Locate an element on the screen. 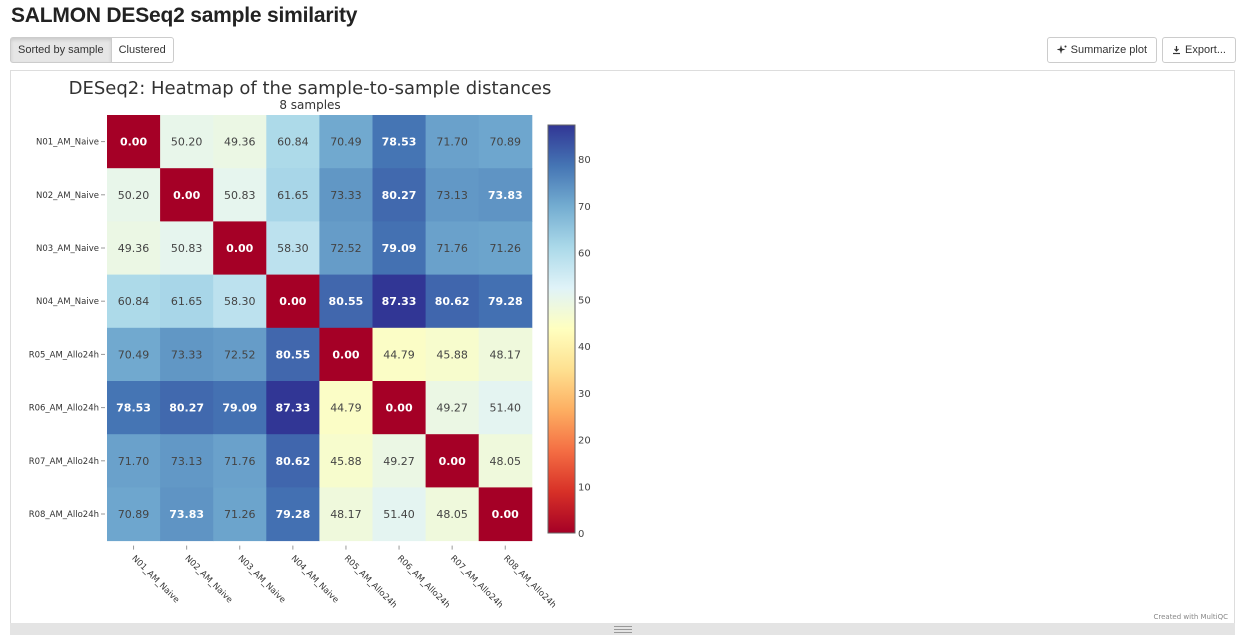 This screenshot has height=635, width=1242. sorted-by-sample-button: Sorted by sample is located at coordinates (61, 50).